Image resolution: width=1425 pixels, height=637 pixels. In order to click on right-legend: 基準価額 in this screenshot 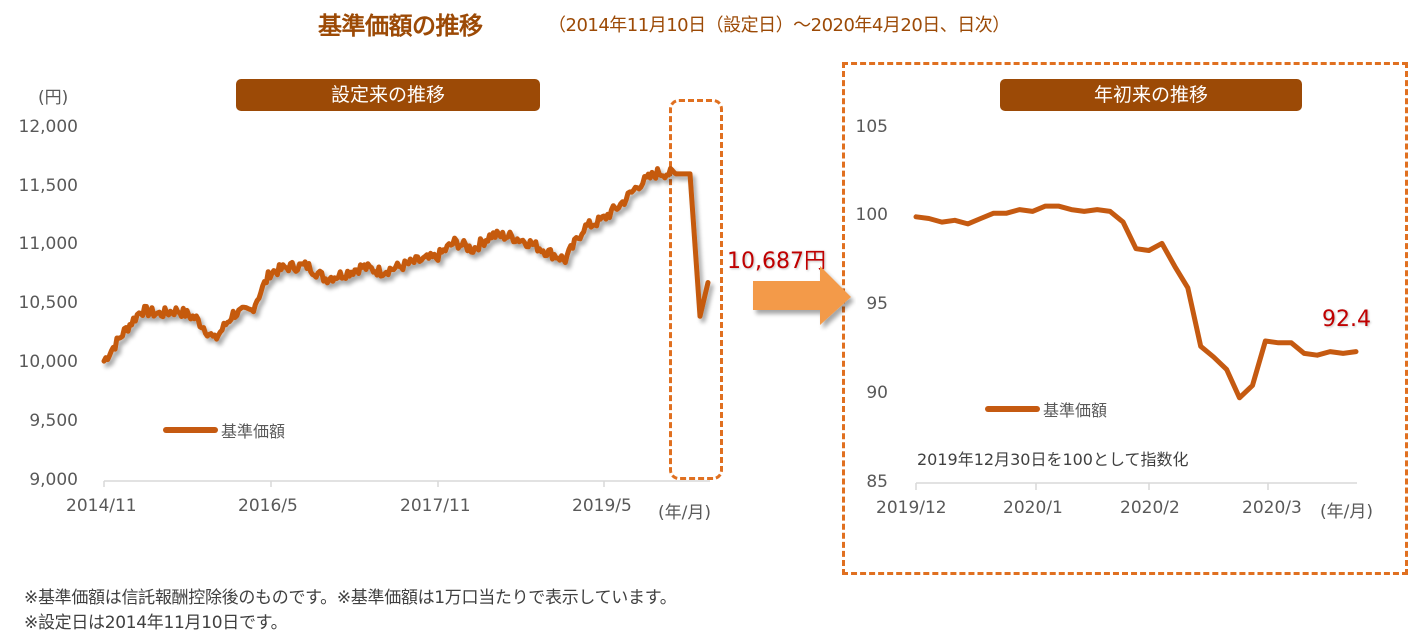, I will do `click(1046, 409)`.